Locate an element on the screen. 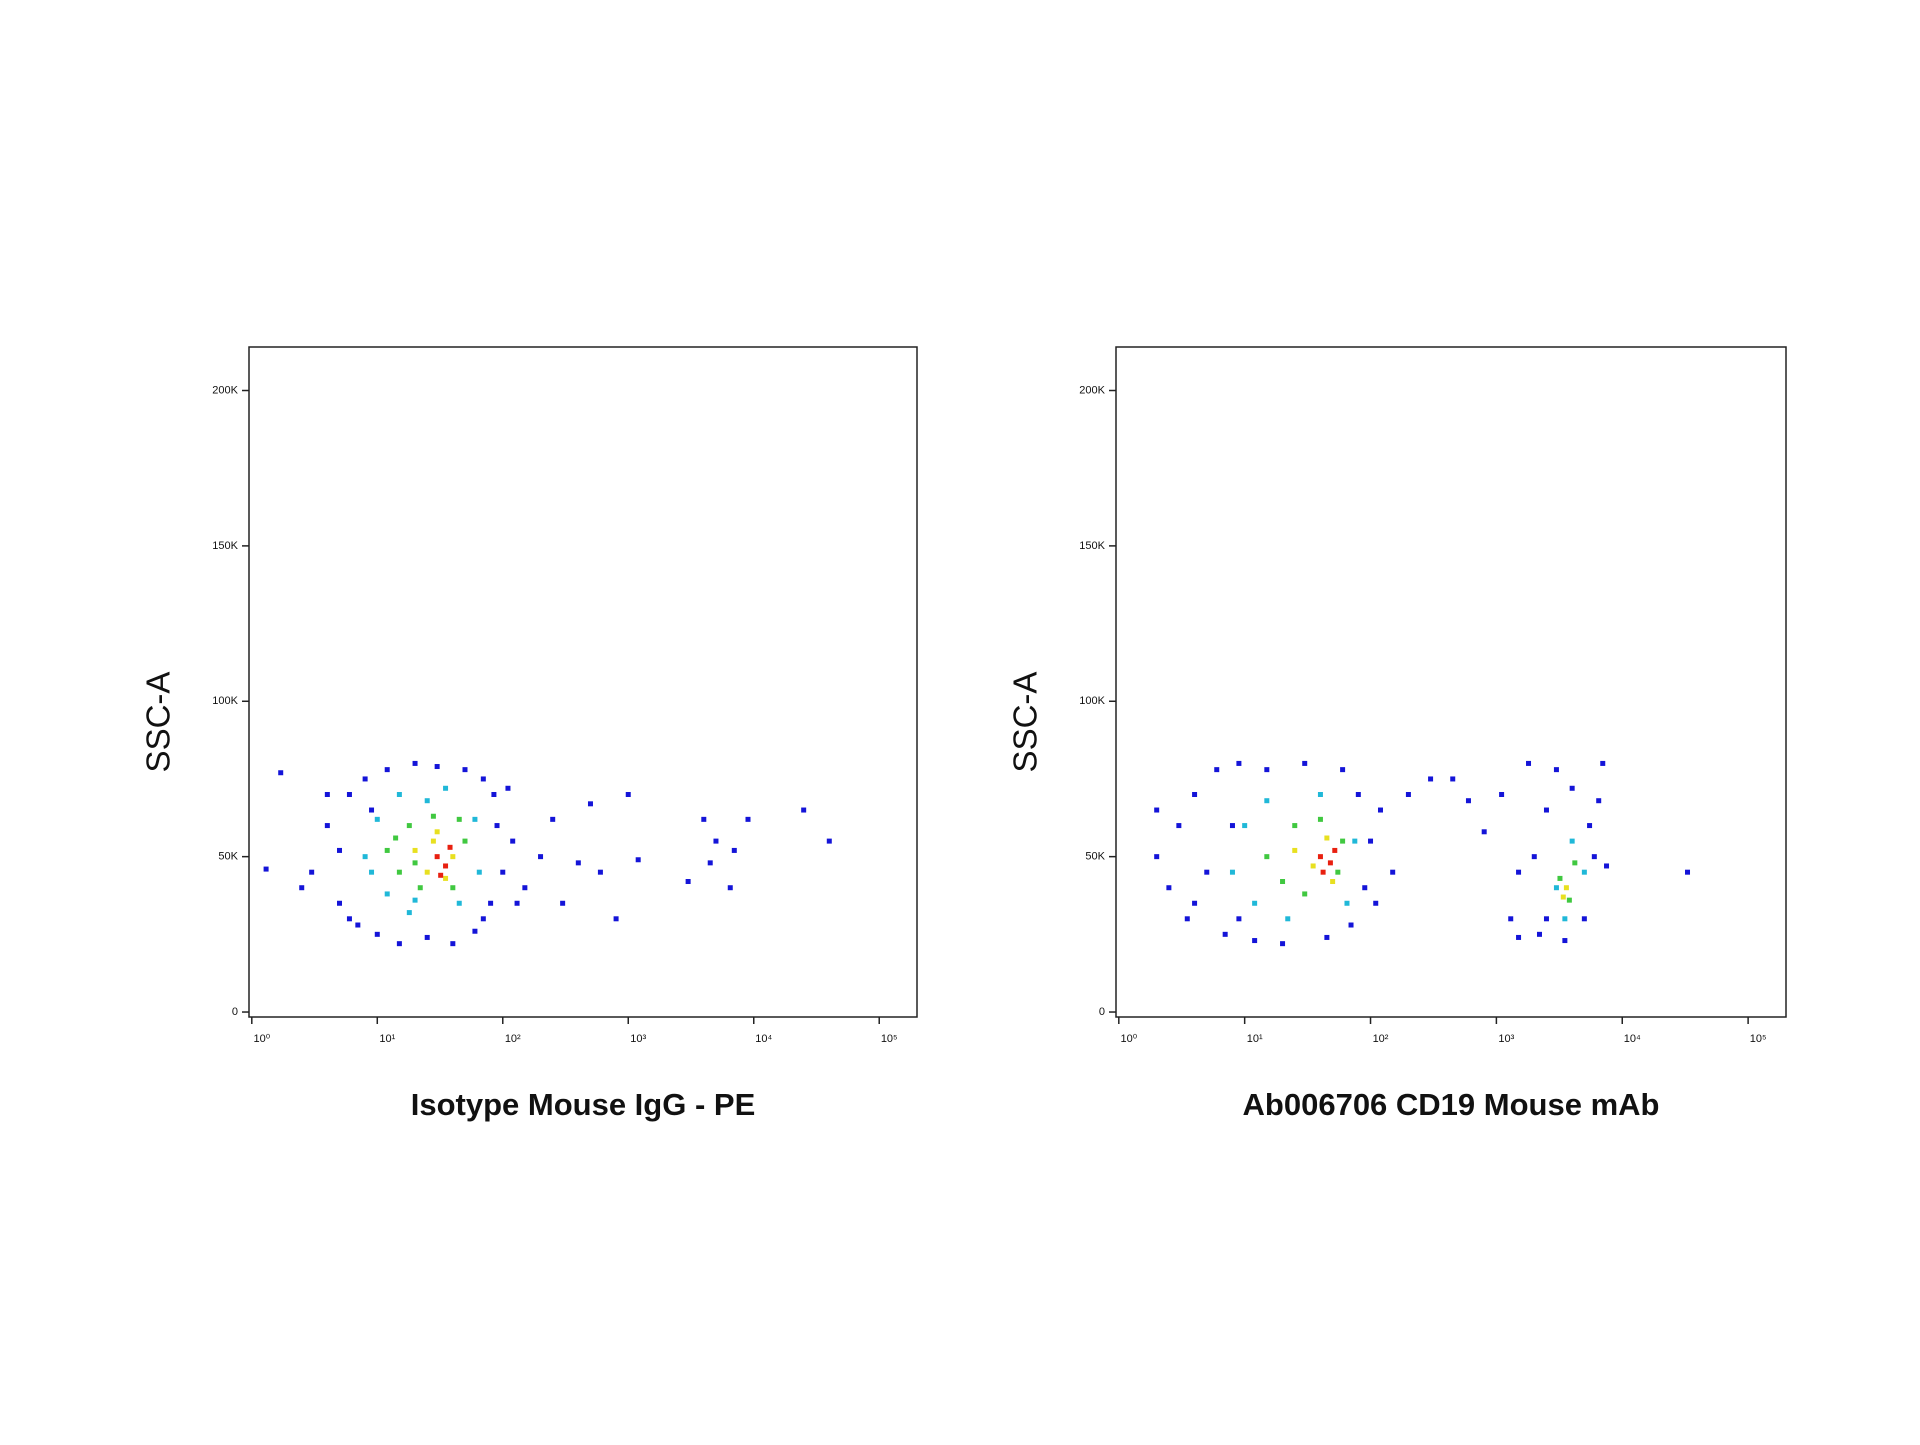 This screenshot has width=1920, height=1445. y-tick-label: 100K is located at coordinates (1092, 701).